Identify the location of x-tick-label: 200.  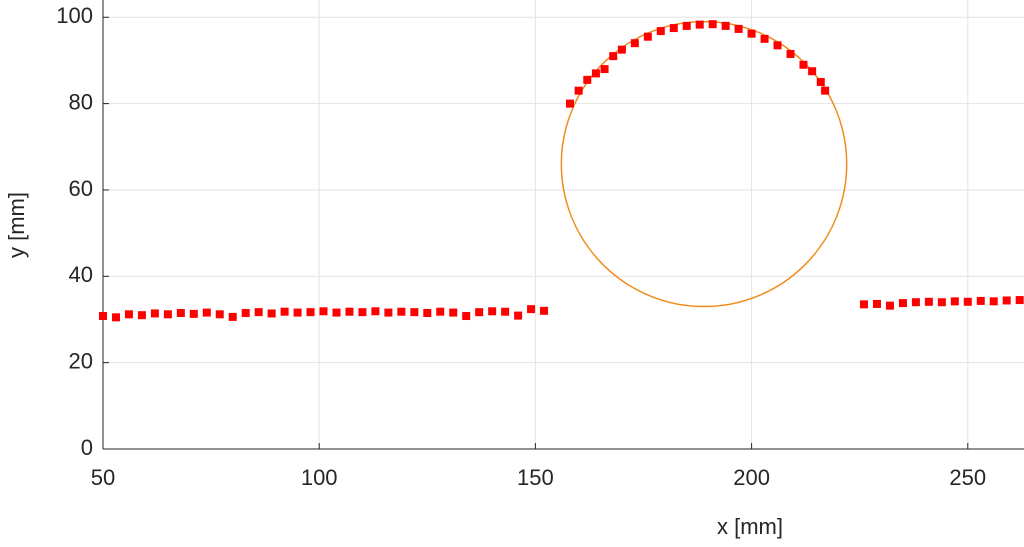
(751, 477).